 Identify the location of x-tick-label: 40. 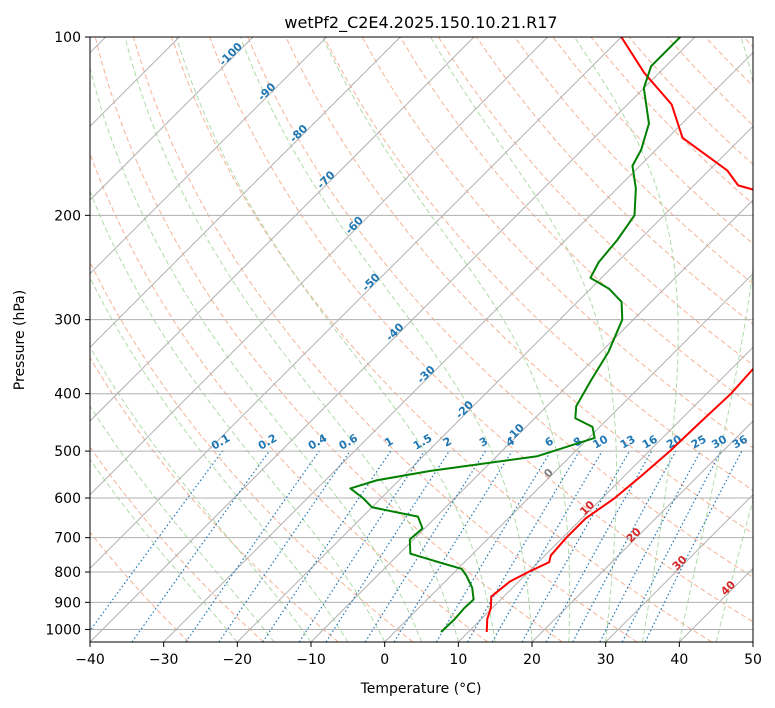
(679, 660).